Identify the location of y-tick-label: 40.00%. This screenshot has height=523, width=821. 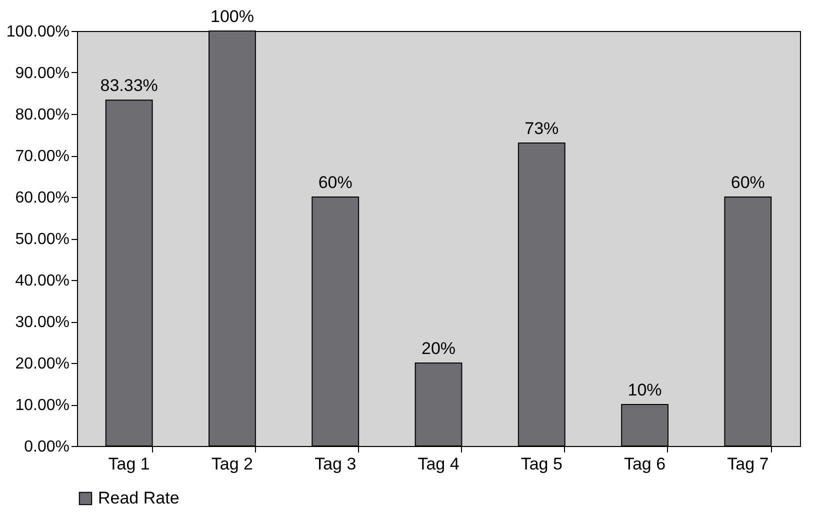
(42, 281).